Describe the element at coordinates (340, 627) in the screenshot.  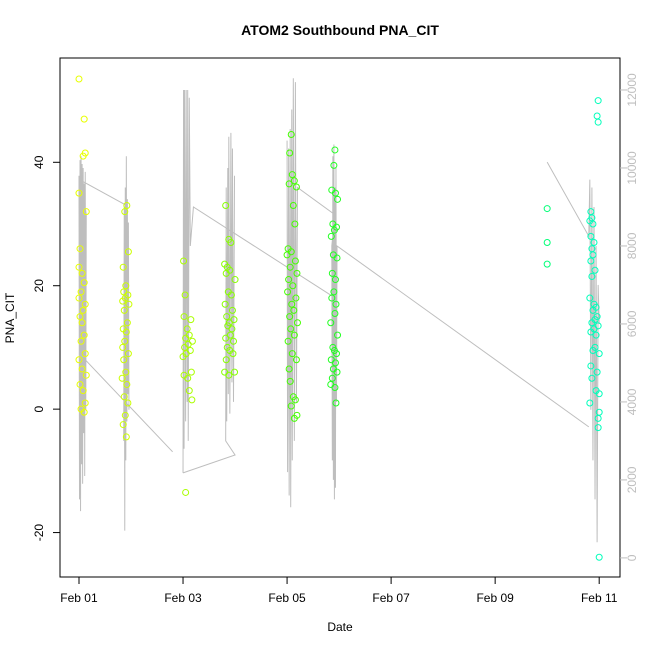
I see `x-axis-label: Date` at that location.